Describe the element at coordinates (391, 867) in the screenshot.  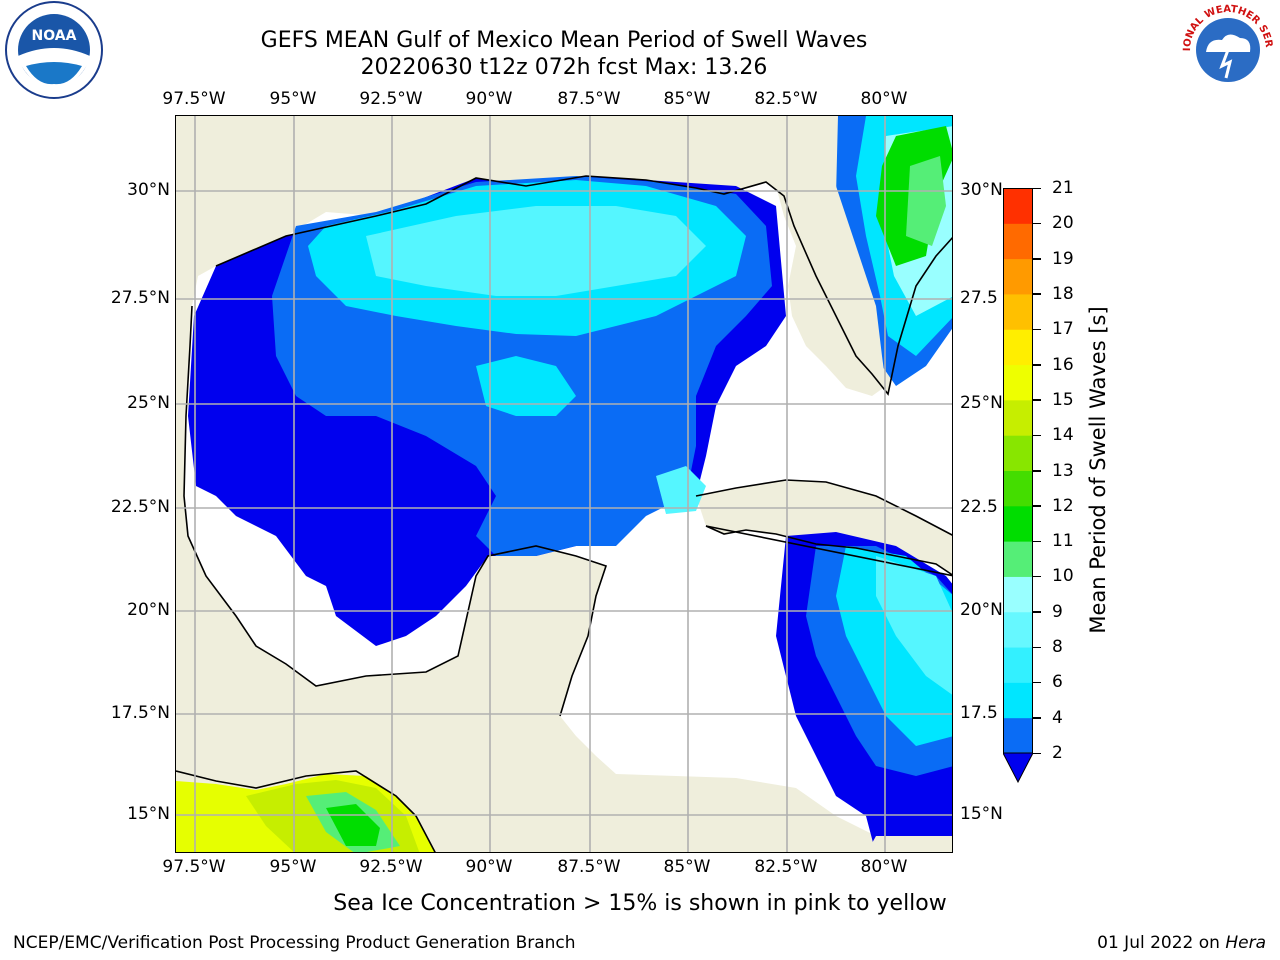
I see `lon-tick-bottom: 92.5°W` at that location.